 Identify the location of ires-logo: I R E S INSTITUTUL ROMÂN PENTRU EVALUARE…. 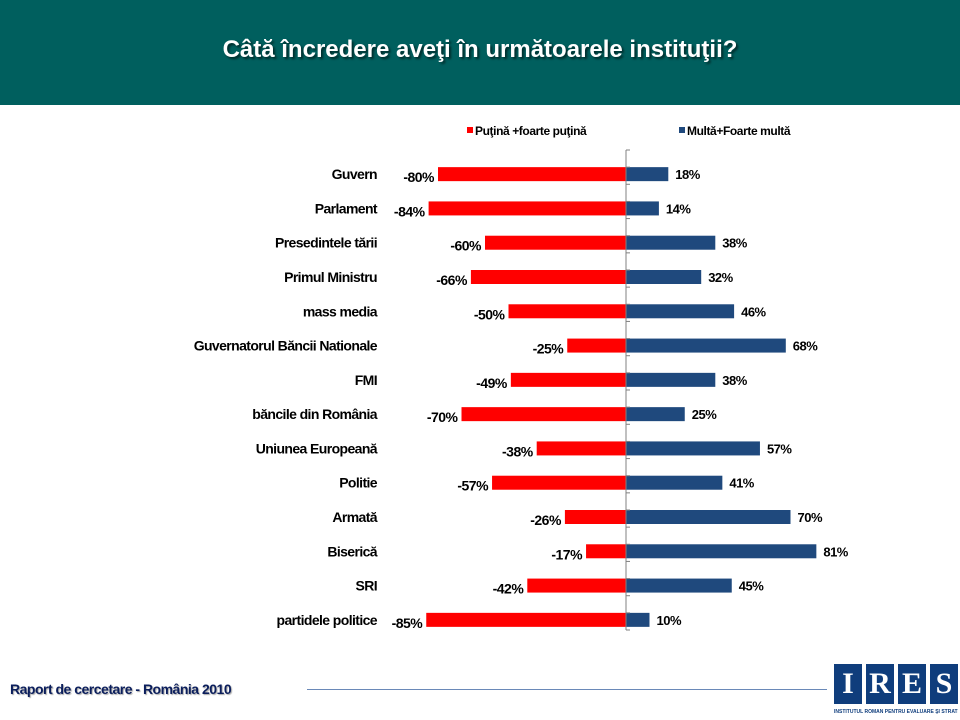
(896, 692).